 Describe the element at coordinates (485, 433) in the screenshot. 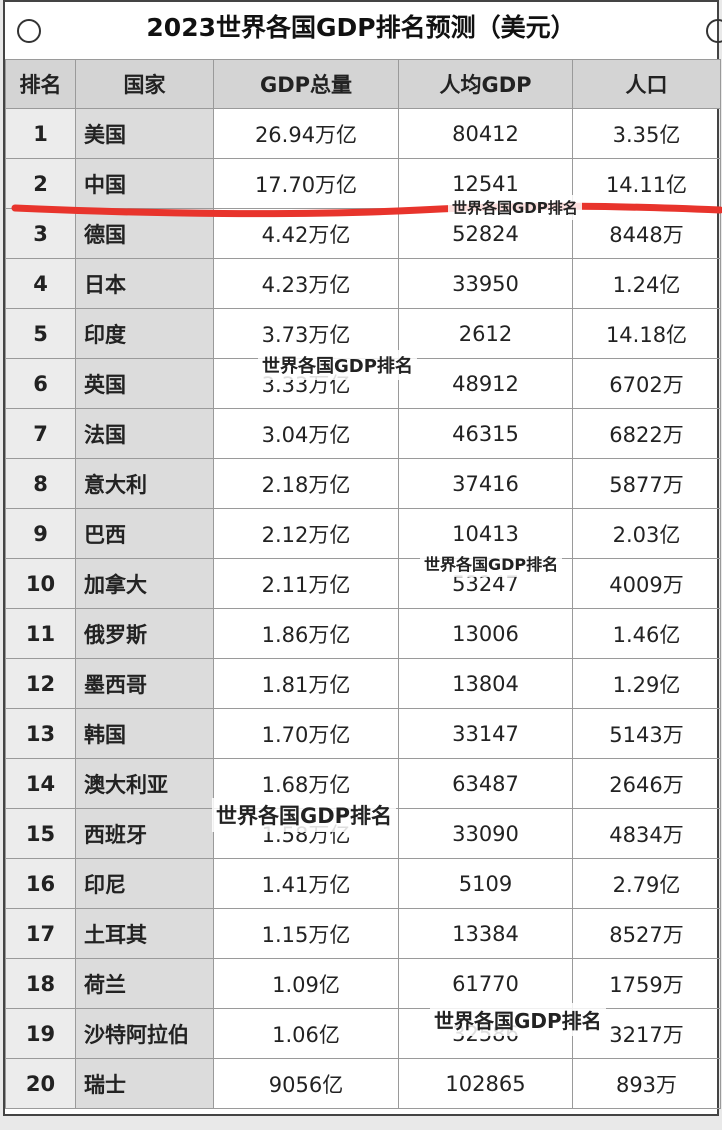

I see `table-cell: 46315` at that location.